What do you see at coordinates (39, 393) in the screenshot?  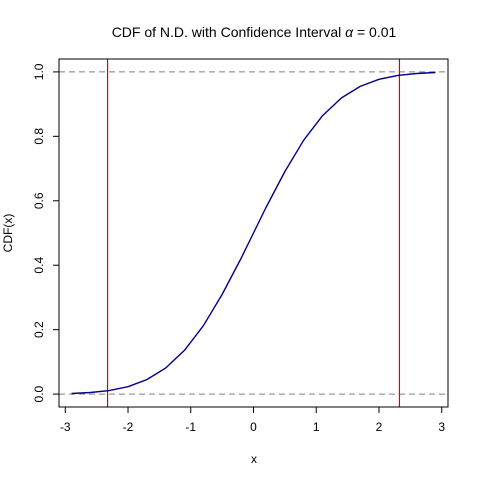 I see `y-tick-label: 0.0` at bounding box center [39, 393].